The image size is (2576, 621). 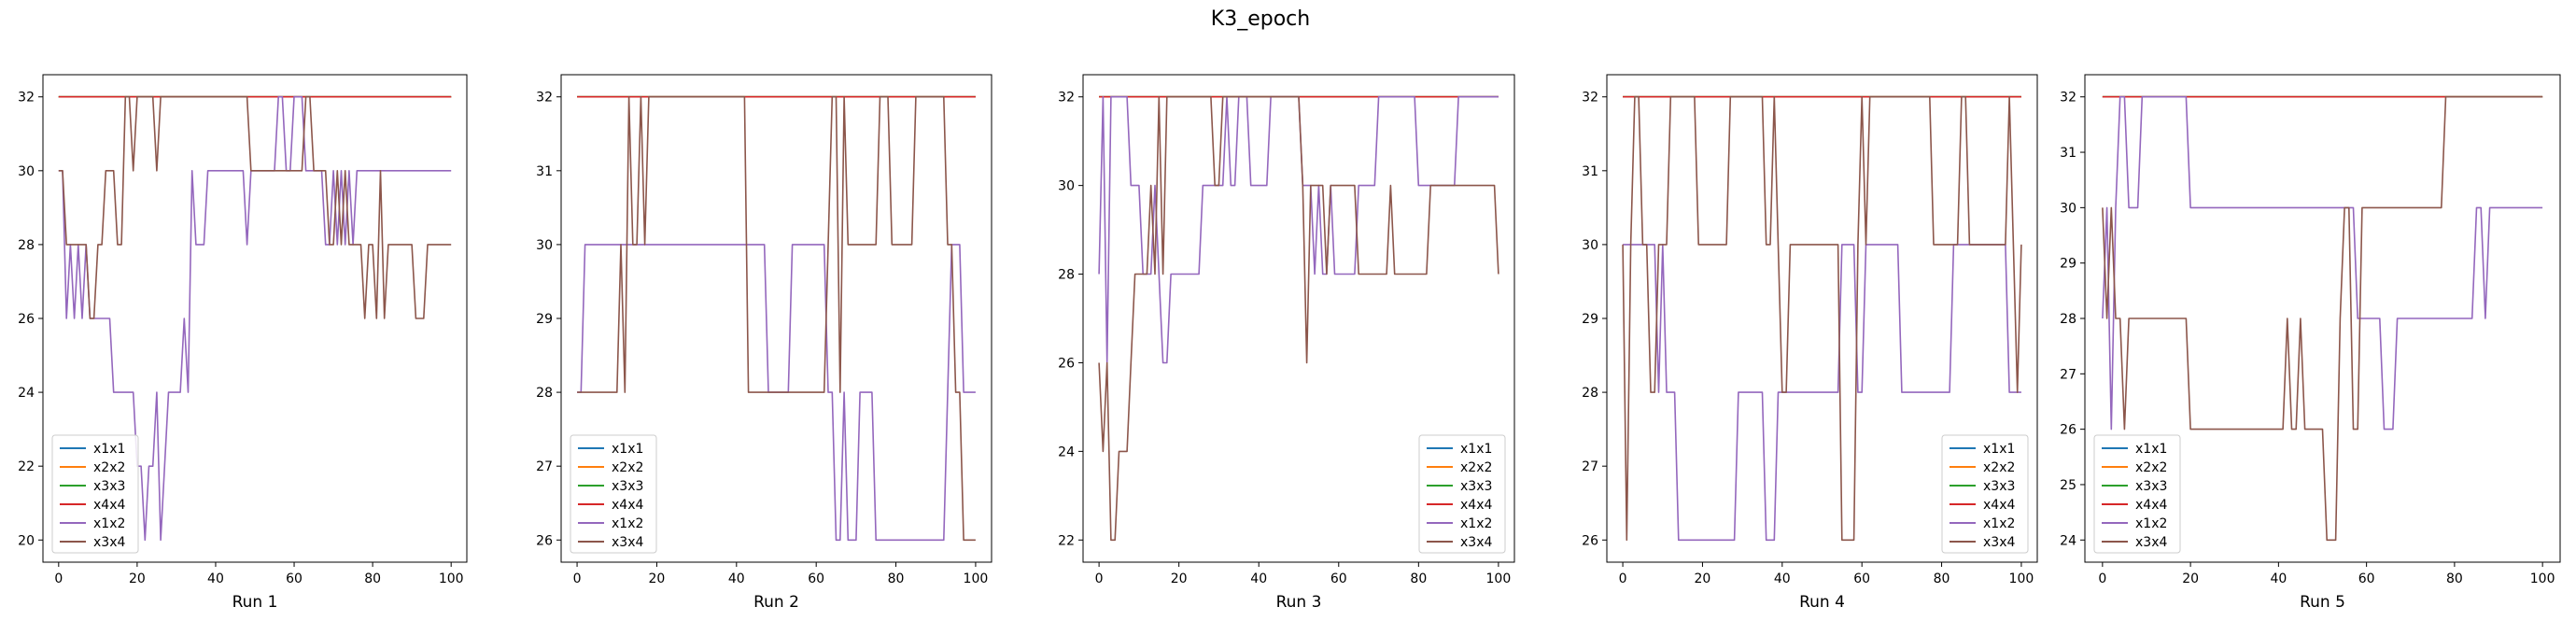 What do you see at coordinates (27, 540) in the screenshot?
I see `y-tick-label: 20` at bounding box center [27, 540].